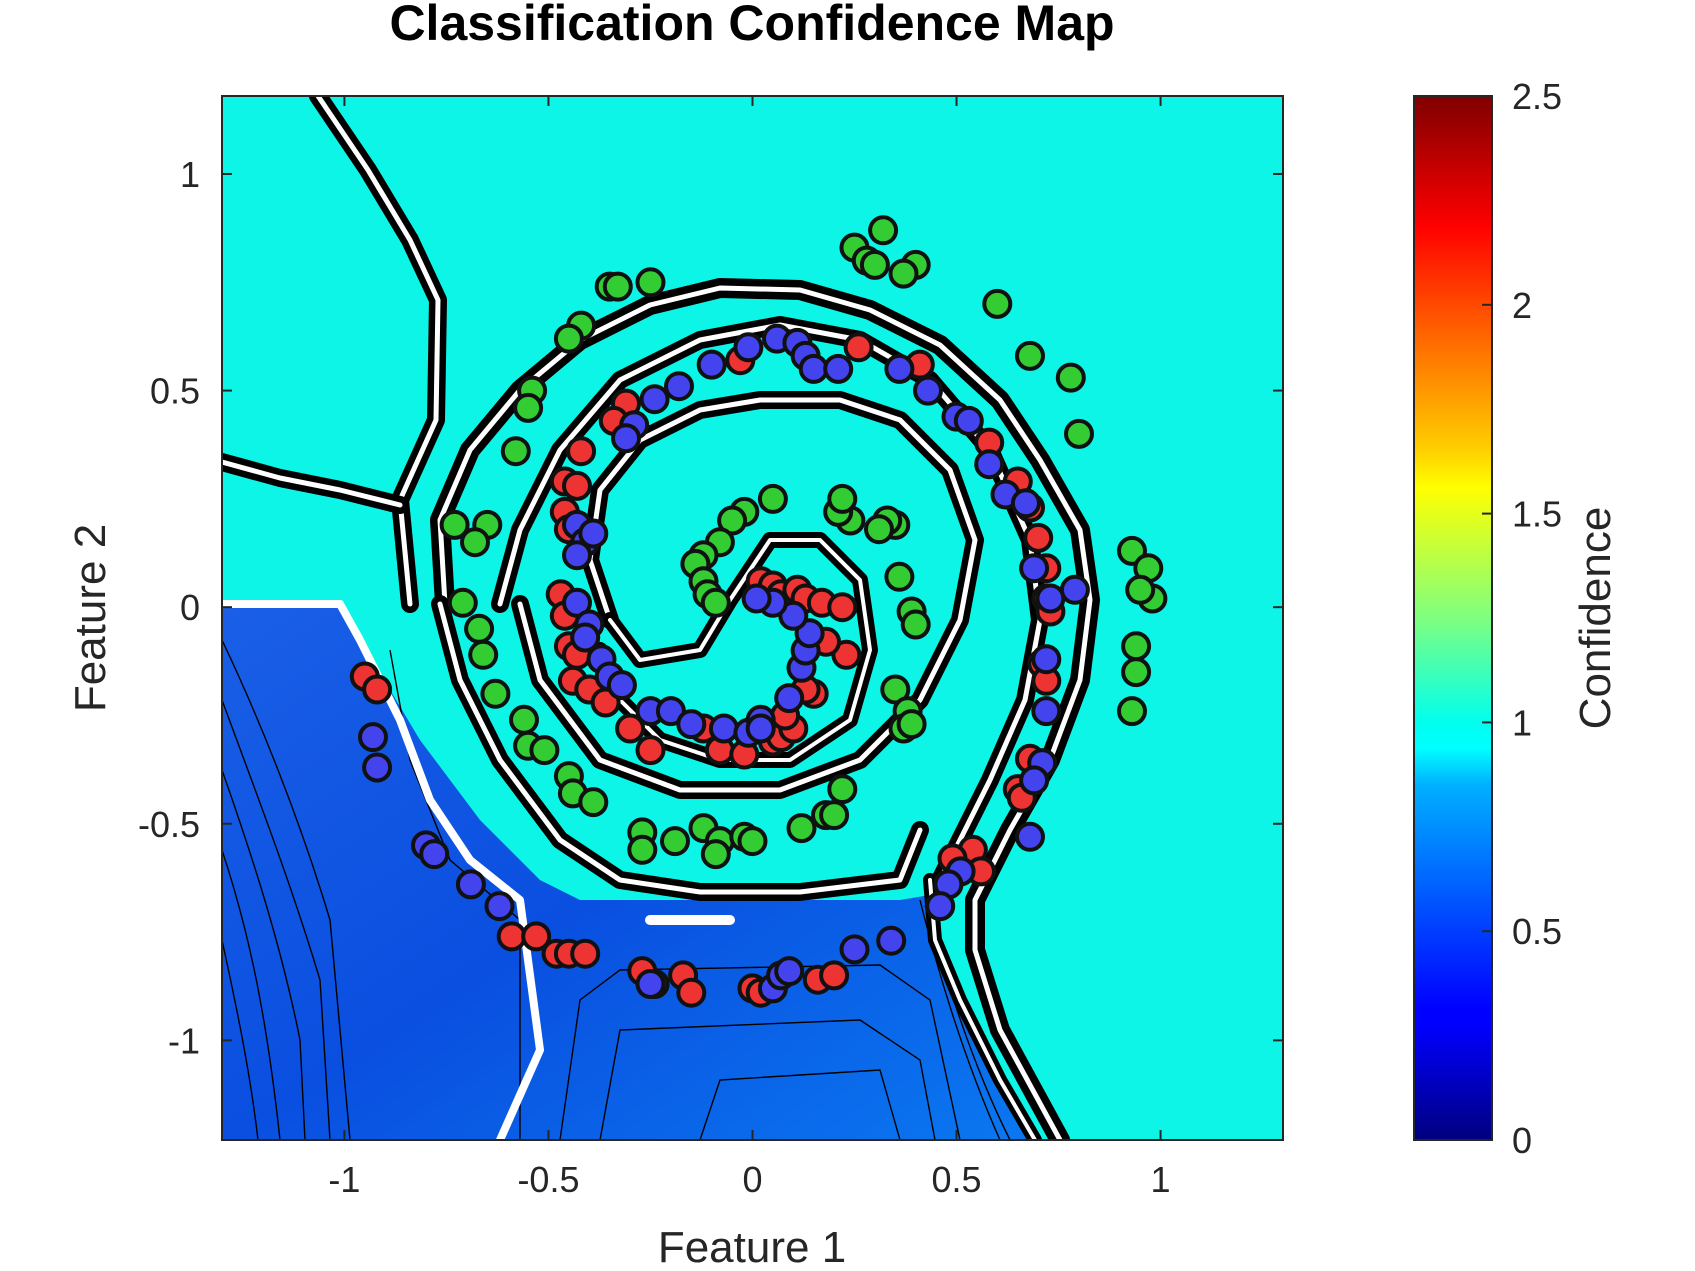  Describe the element at coordinates (1537, 96) in the screenshot. I see `colorbar-tick-label: 2.5` at that location.